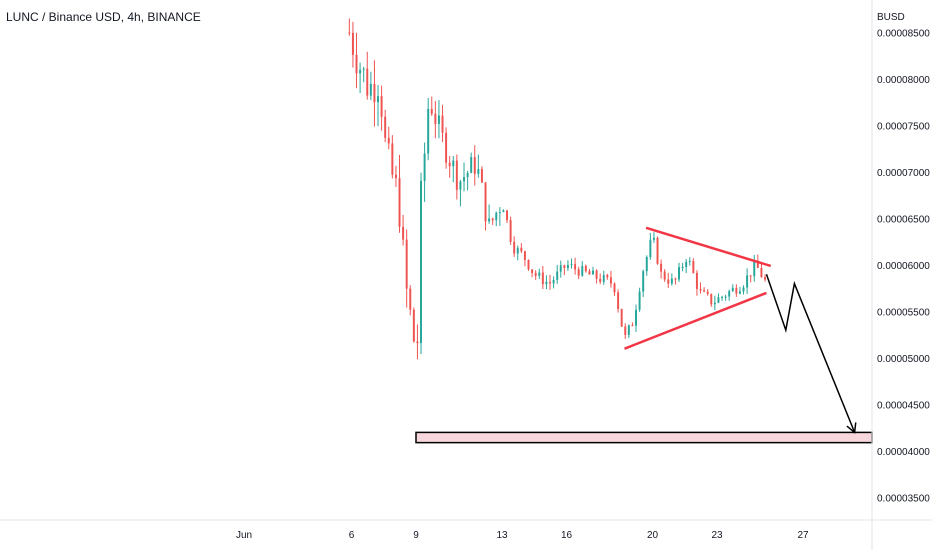 The image size is (932, 555). Describe the element at coordinates (903, 359) in the screenshot. I see `price-tick-label: 0.00005000` at that location.